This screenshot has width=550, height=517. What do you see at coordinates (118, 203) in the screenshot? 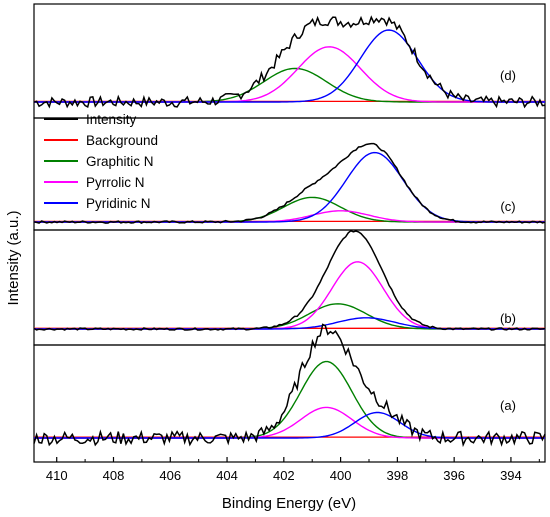
I see `legend-label: Pyridinic N` at bounding box center [118, 203].